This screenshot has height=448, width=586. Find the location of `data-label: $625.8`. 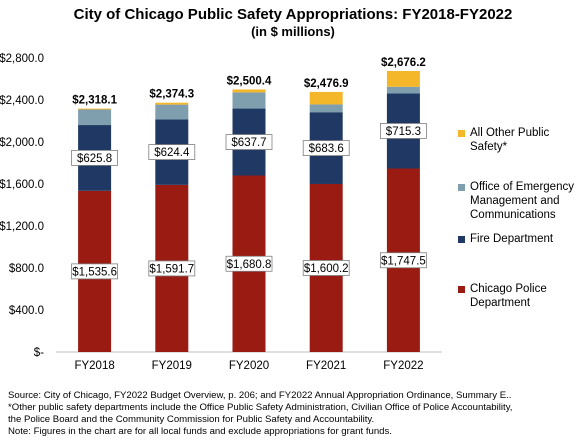

data-label: $625.8 is located at coordinates (94, 159).